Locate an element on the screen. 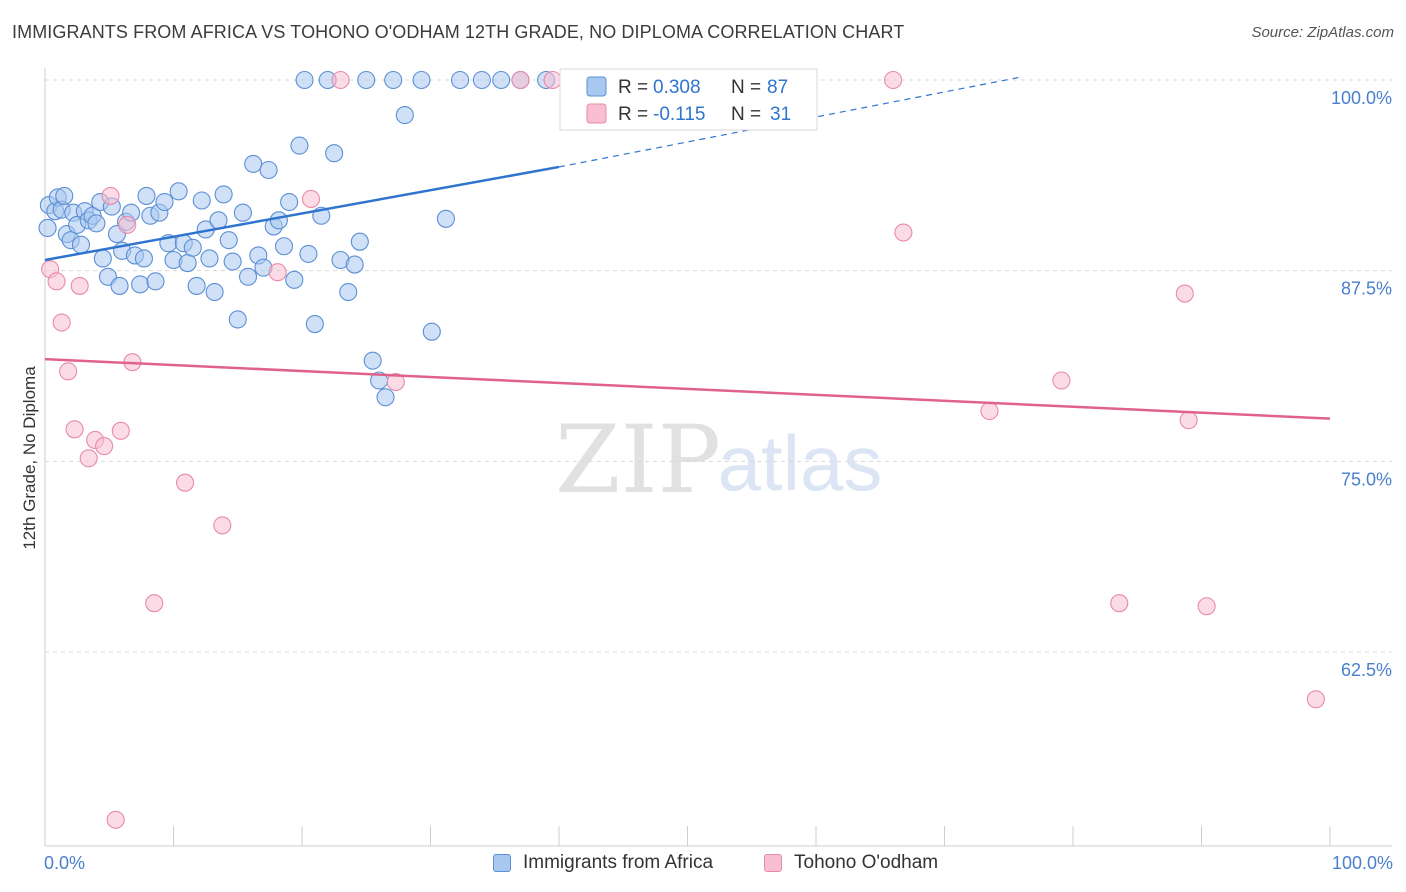  source-credit: Source: ZipAtlas.com is located at coordinates (1322, 32).